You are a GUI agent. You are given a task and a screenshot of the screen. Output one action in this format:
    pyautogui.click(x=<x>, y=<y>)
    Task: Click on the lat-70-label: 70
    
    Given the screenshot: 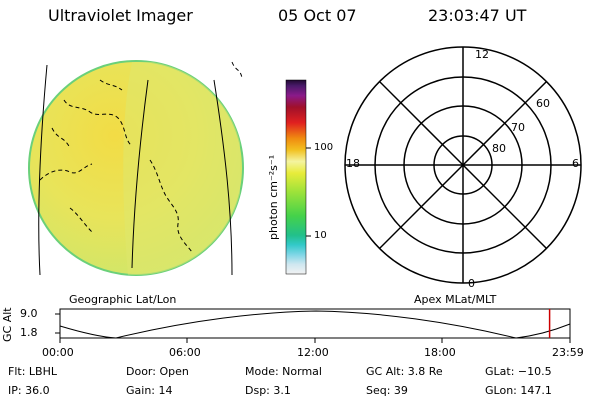 What is the action you would take?
    pyautogui.click(x=518, y=127)
    